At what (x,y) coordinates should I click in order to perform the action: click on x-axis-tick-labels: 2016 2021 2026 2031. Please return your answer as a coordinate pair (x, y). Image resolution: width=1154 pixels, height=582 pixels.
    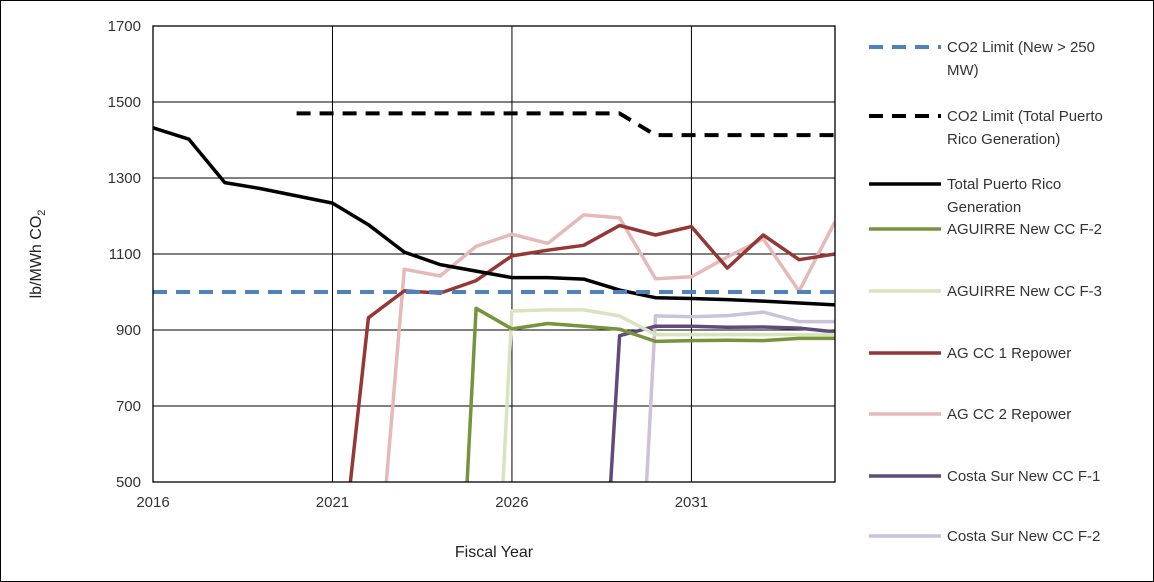
    Looking at the image, I should click on (422, 502).